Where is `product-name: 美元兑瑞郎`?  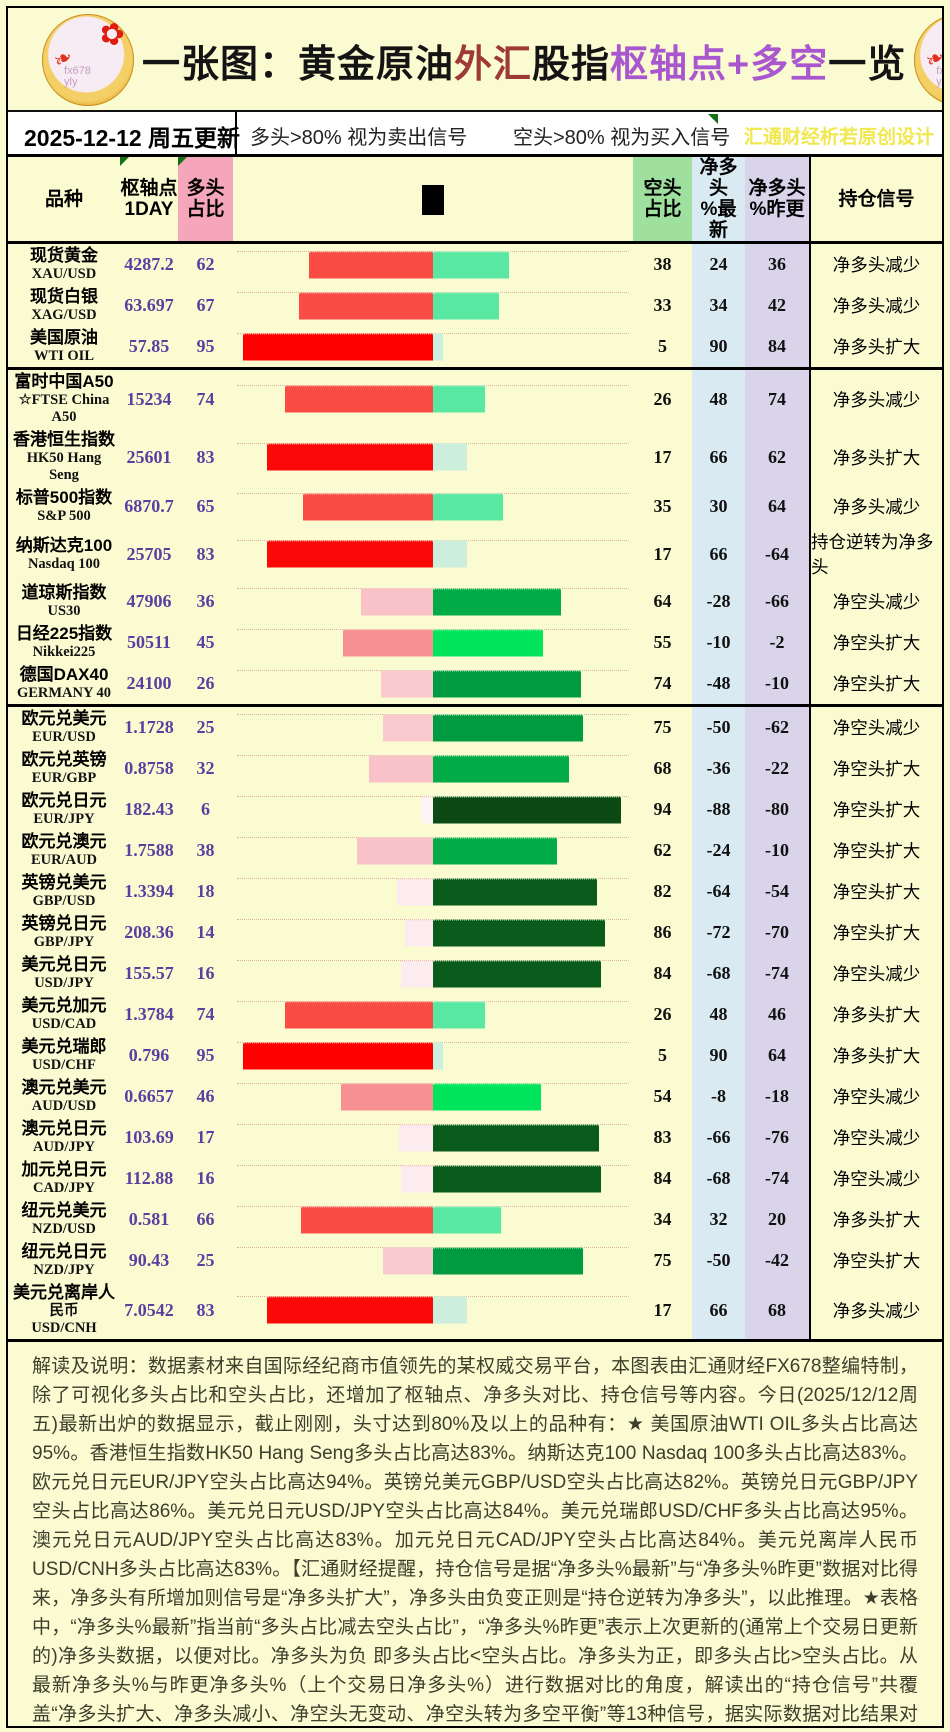 product-name: 美元兑瑞郎 is located at coordinates (64, 1046).